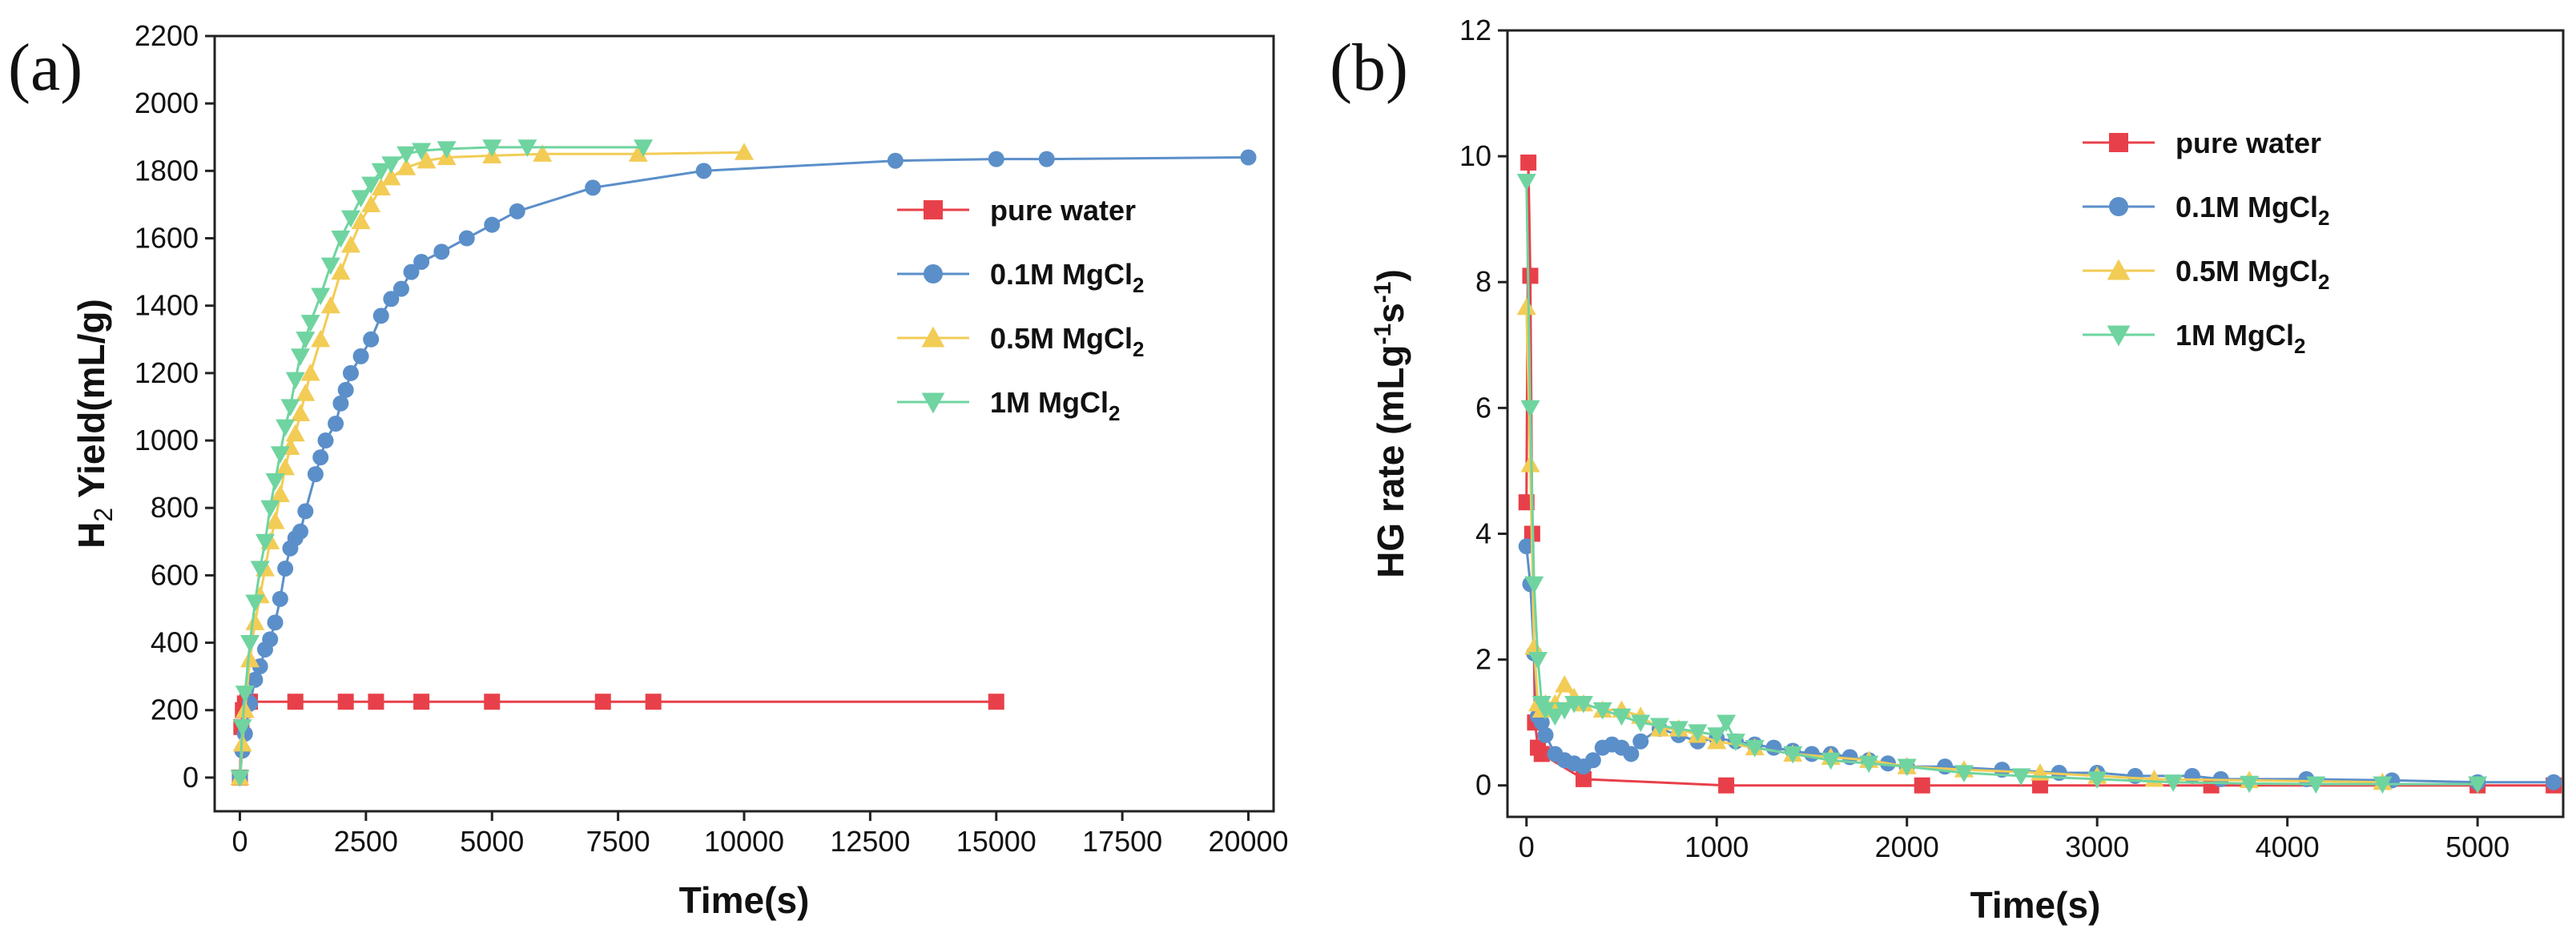 The image size is (2576, 941). I want to click on panel-a-x-ticks: 0 2500 5000 7500 10000 12500 15000 17500 20000, so click(760, 834).